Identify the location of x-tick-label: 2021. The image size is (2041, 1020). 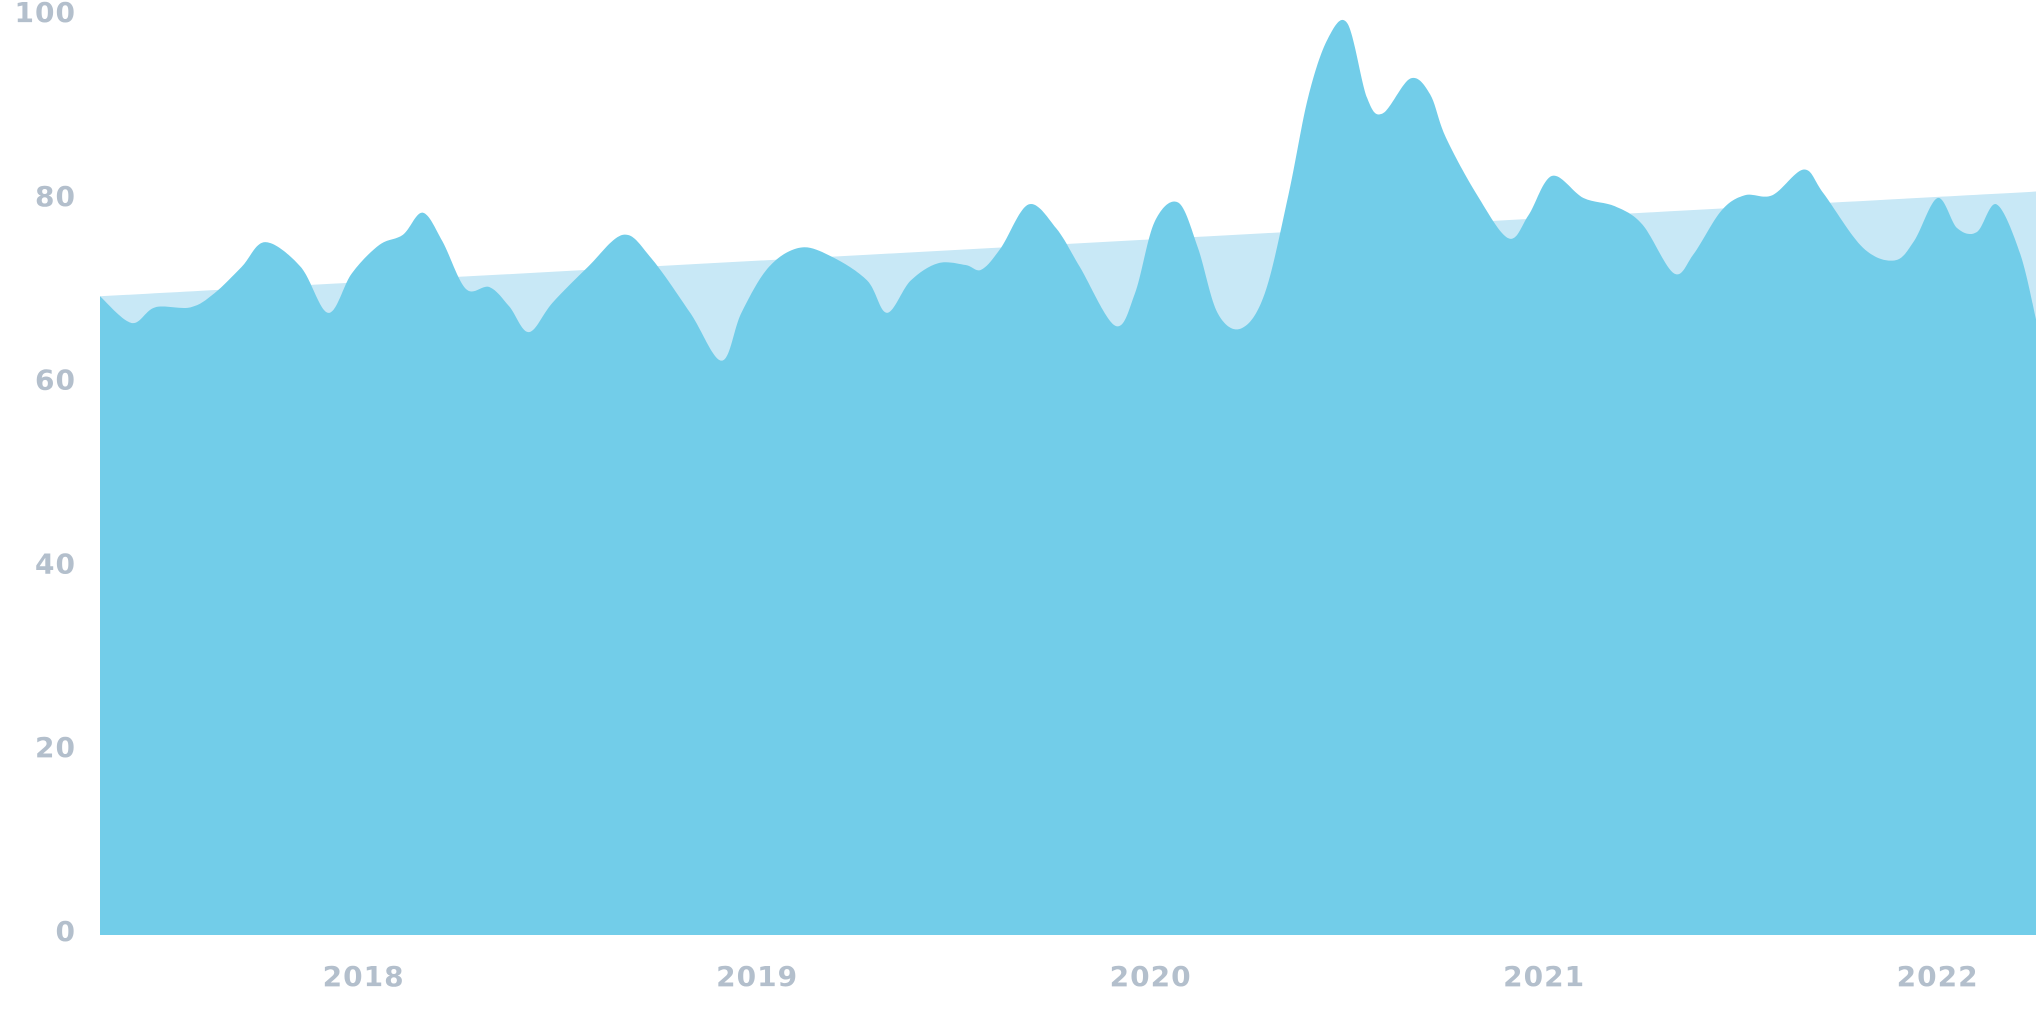
(1544, 976).